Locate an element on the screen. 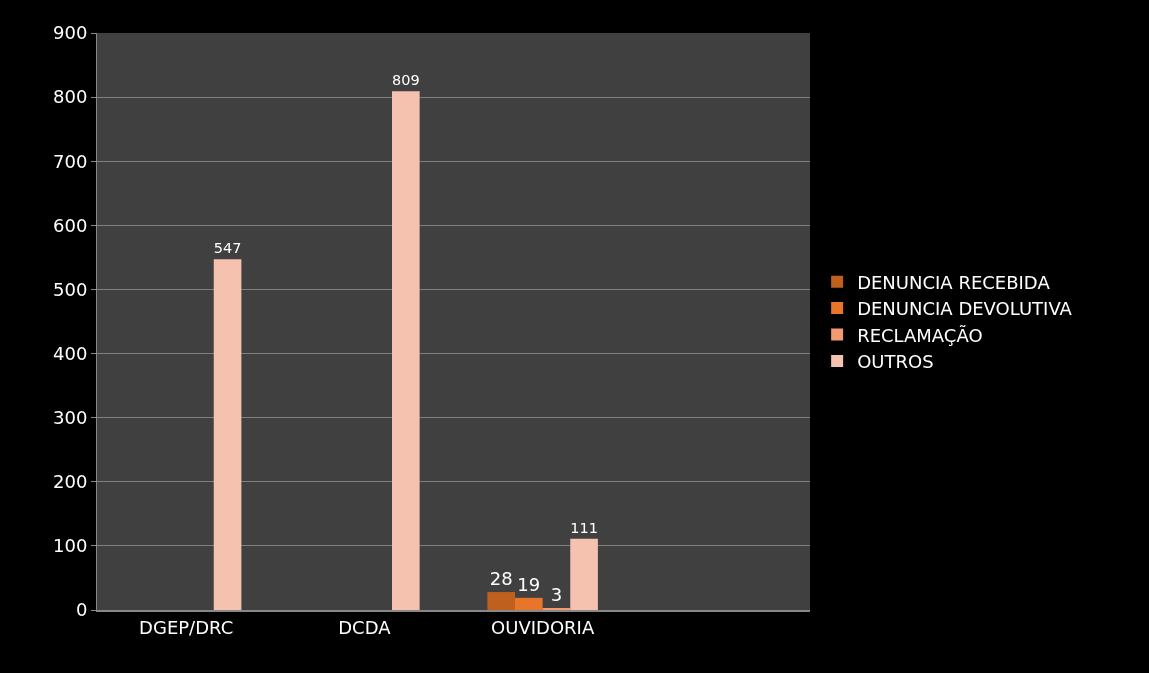 This screenshot has height=673, width=1149. y-tick-label: 0 is located at coordinates (81, 610).